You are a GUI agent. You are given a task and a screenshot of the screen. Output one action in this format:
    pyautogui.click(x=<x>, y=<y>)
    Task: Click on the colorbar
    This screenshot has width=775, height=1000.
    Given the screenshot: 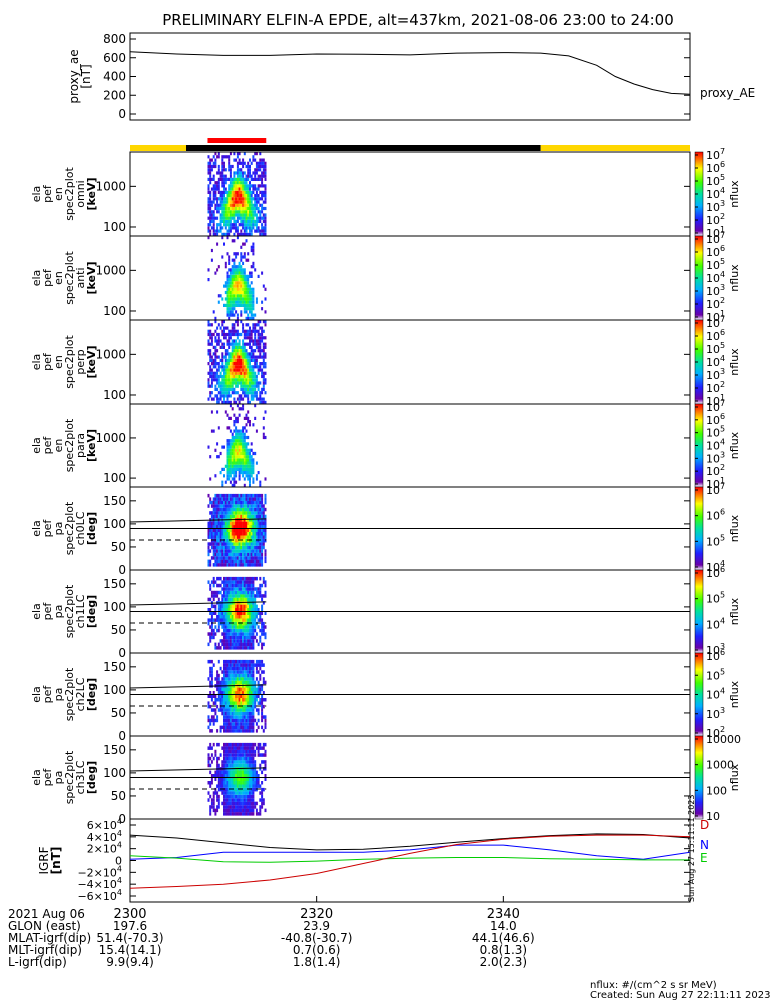 What is the action you would take?
    pyautogui.click(x=699, y=528)
    